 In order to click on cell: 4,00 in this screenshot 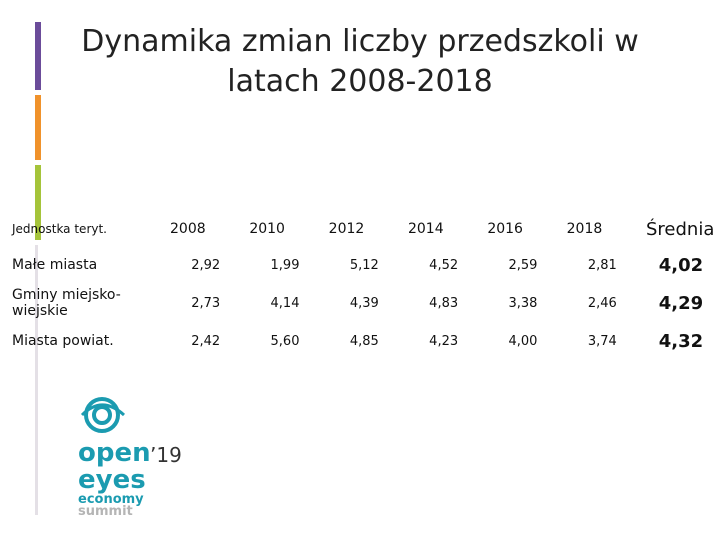, I will do `click(523, 341)`.